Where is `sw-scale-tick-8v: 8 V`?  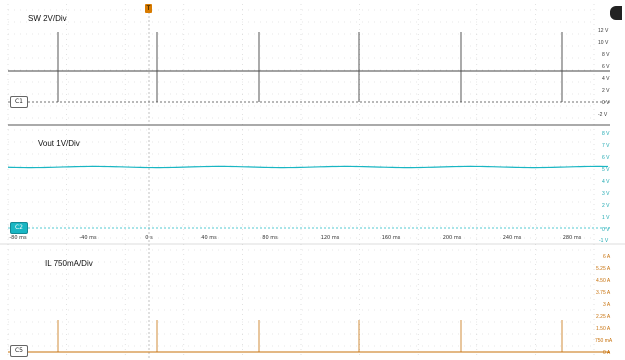 sw-scale-tick-8v: 8 V is located at coordinates (606, 55).